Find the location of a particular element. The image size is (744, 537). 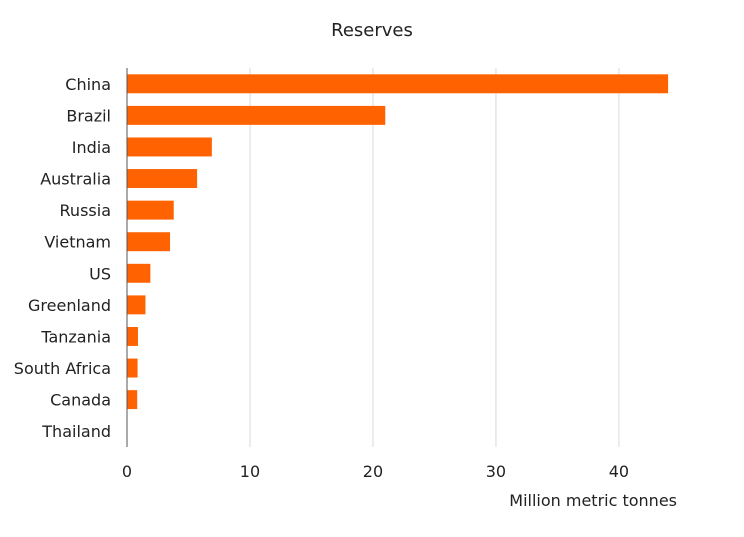

x-tick-label: 10 is located at coordinates (250, 471).